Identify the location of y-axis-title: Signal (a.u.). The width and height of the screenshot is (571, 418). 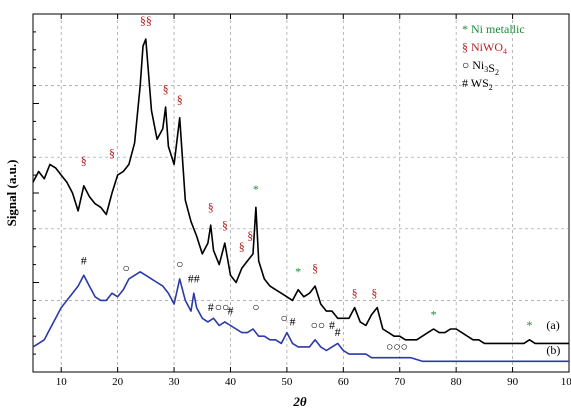
(11, 193).